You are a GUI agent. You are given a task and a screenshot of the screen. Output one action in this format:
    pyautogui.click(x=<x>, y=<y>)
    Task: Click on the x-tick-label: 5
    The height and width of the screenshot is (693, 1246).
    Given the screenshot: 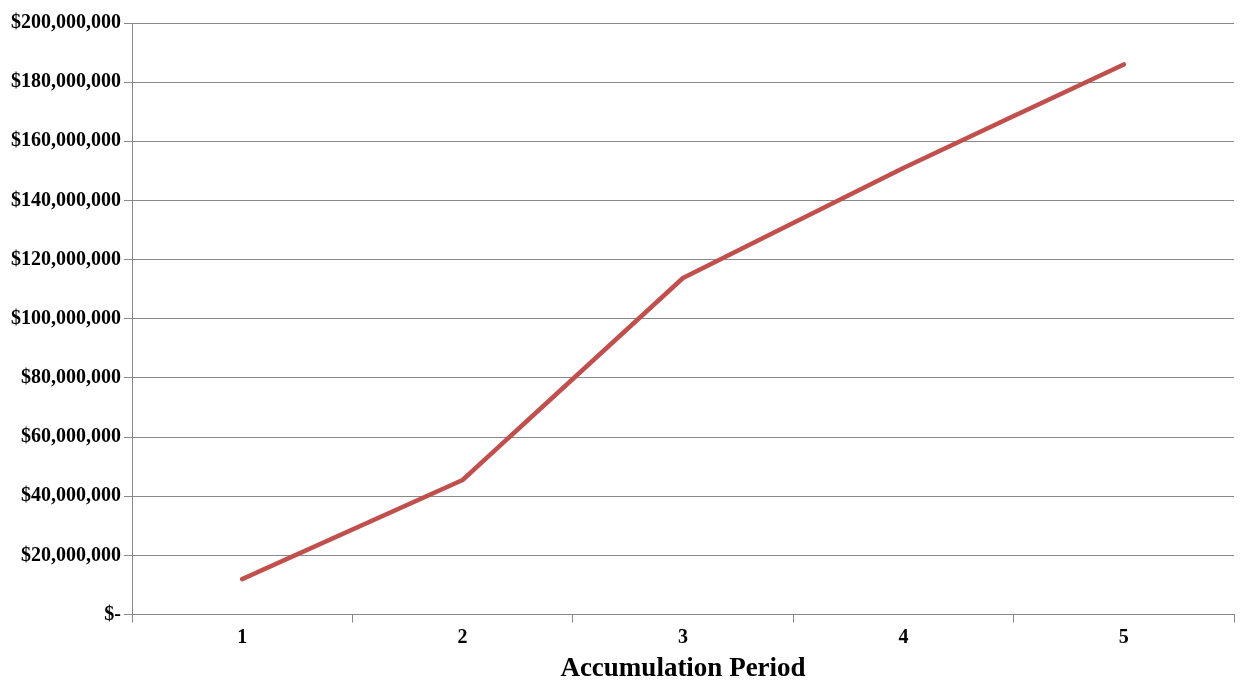 What is the action you would take?
    pyautogui.click(x=1123, y=635)
    